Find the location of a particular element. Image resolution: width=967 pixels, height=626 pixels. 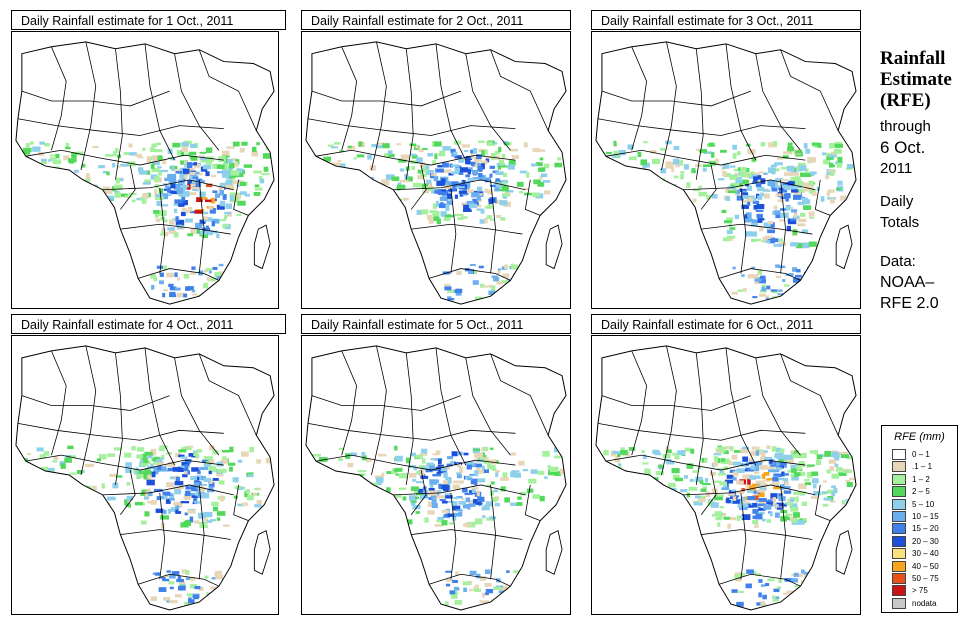

panel-title: Daily Rainfall estimate for 6 Oct., 2011 is located at coordinates (726, 324).